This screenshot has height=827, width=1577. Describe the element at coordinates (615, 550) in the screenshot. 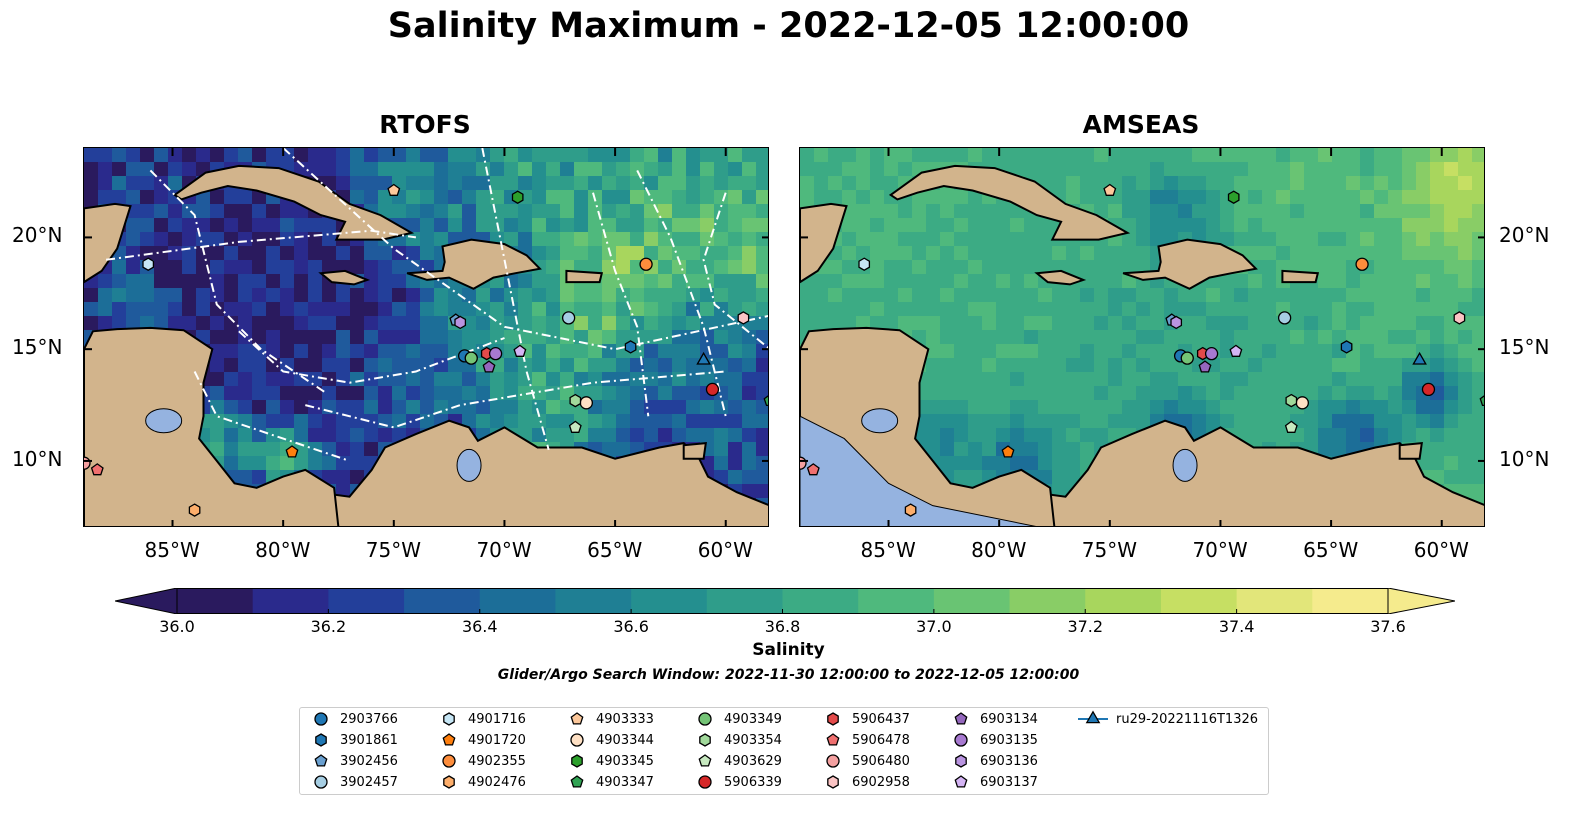

I see `lon-tick-label: 65°W` at that location.